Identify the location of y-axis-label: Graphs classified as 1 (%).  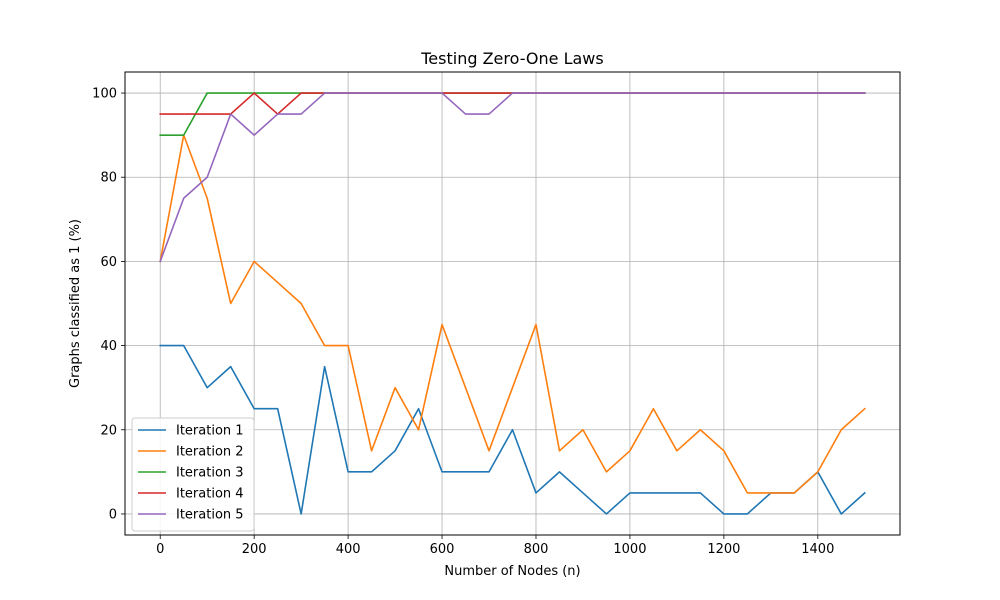
(75, 303).